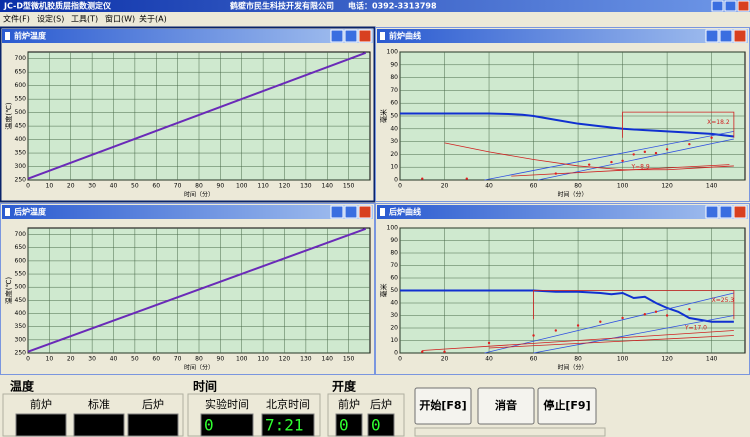 This screenshot has width=750, height=437. I want to click on y-tick-label: 90, so click(394, 240).